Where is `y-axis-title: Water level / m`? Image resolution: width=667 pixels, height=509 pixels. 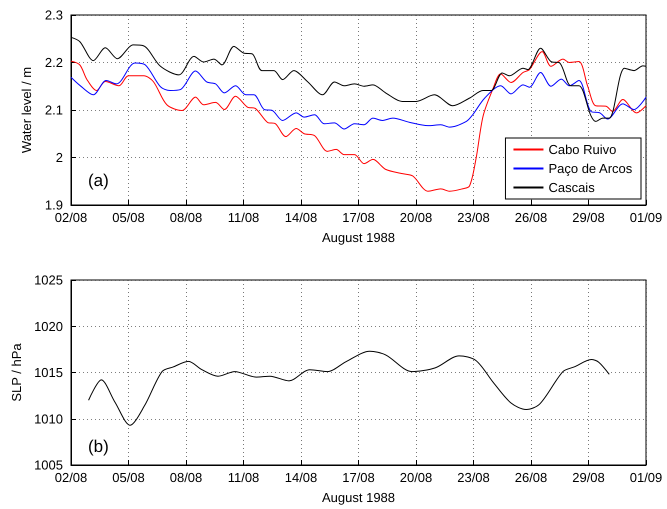
y-axis-title: Water level / m is located at coordinates (26, 110).